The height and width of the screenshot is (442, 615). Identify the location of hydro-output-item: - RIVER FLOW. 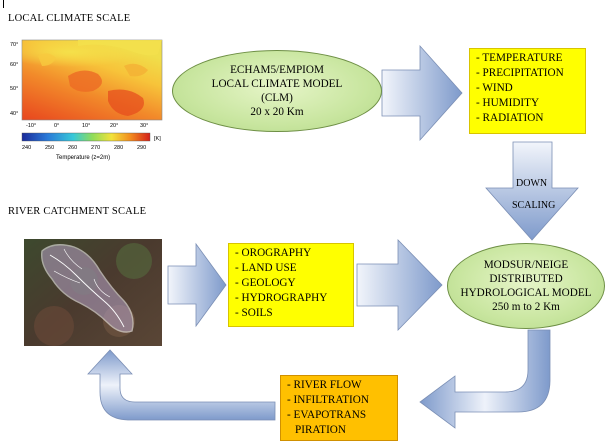
(324, 385).